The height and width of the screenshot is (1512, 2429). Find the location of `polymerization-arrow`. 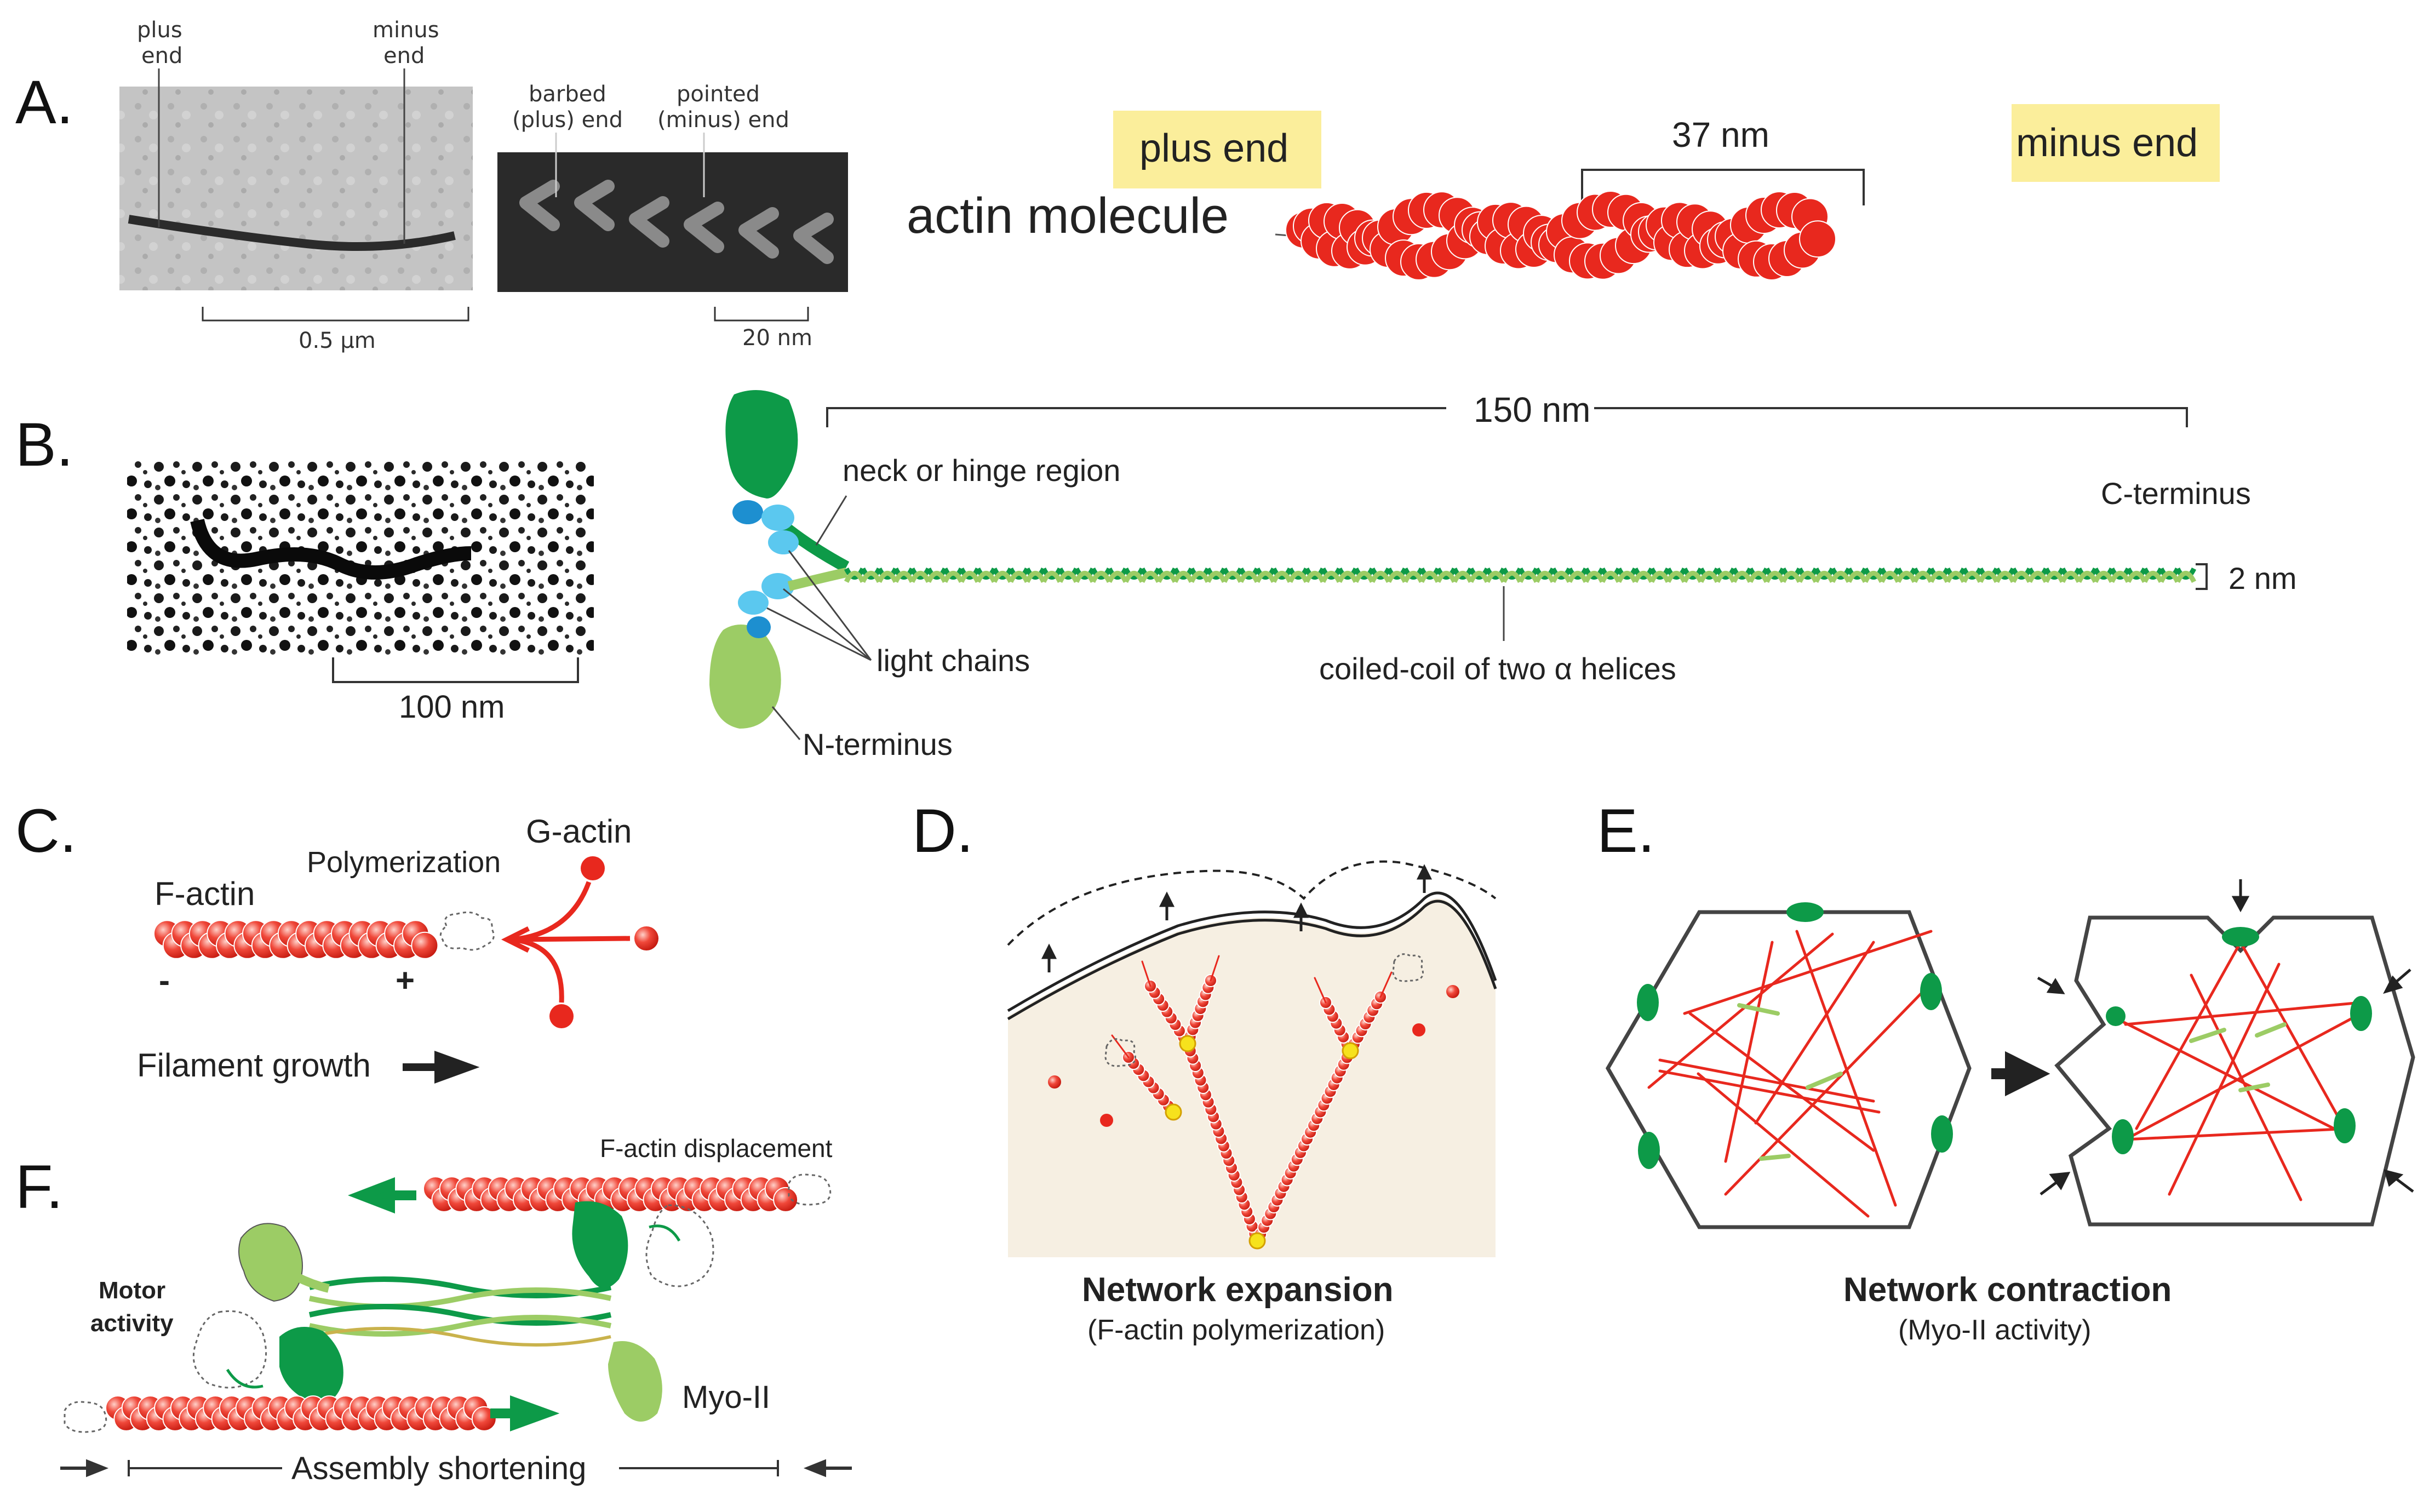

polymerization-arrow is located at coordinates (566, 942).